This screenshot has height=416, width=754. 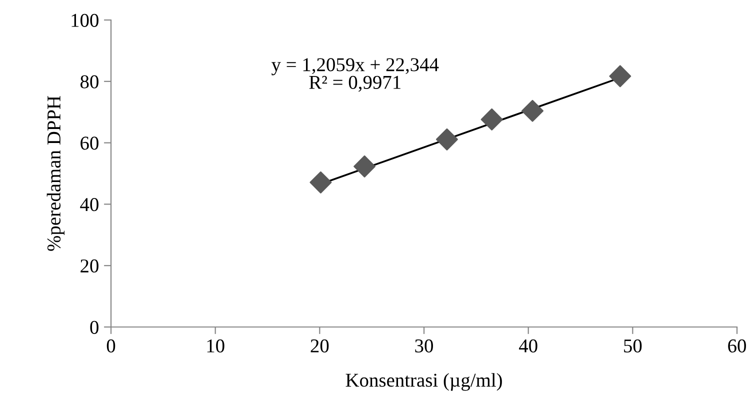 What do you see at coordinates (319, 345) in the screenshot?
I see `x-tick-label: 20` at bounding box center [319, 345].